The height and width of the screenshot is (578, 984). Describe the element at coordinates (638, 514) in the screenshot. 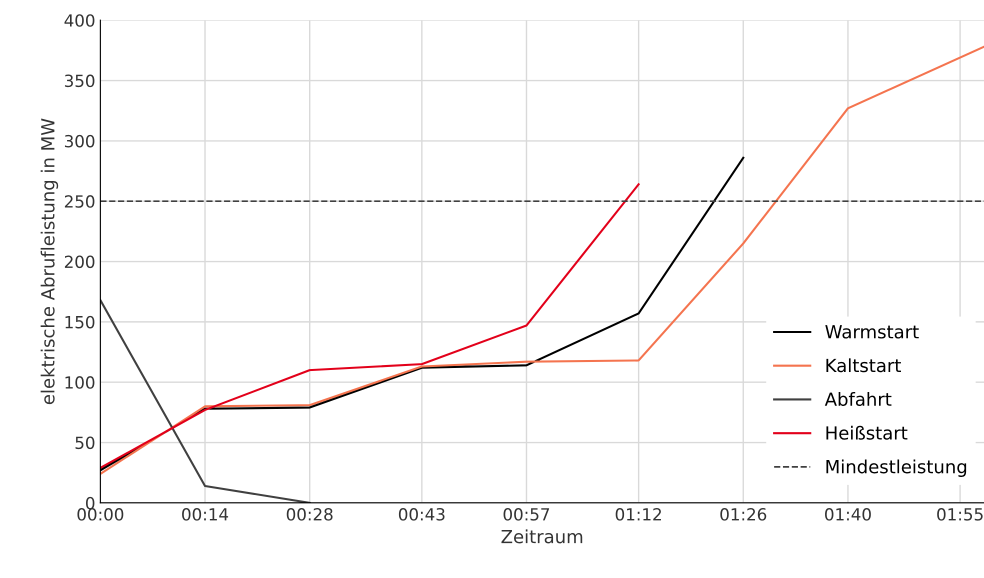

I see `x-tick-label: 01:12` at that location.